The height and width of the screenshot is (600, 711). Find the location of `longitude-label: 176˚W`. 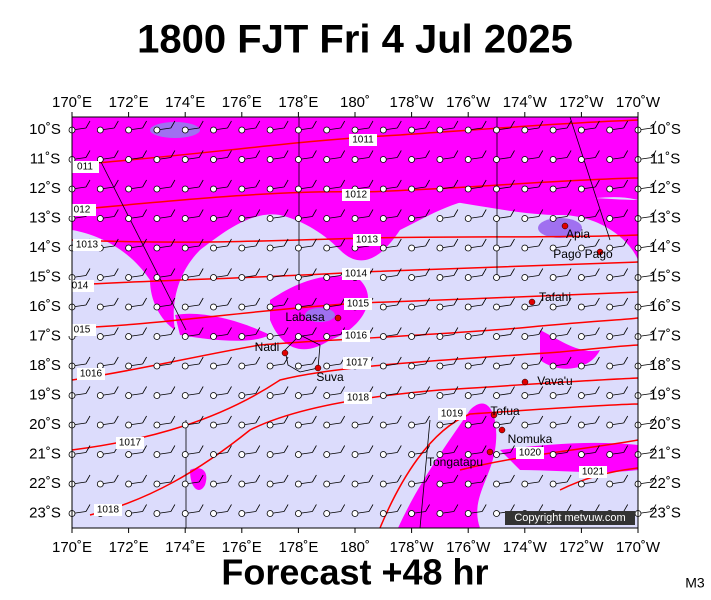

longitude-label: 176˚W is located at coordinates (468, 102).